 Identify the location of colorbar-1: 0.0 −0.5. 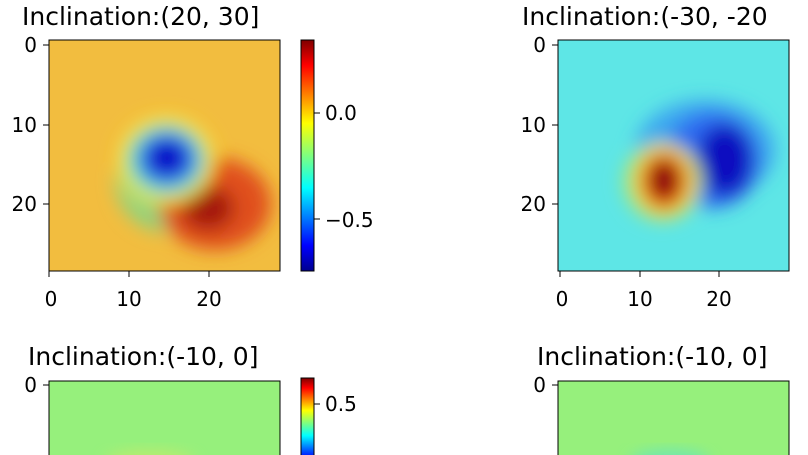
(337, 155).